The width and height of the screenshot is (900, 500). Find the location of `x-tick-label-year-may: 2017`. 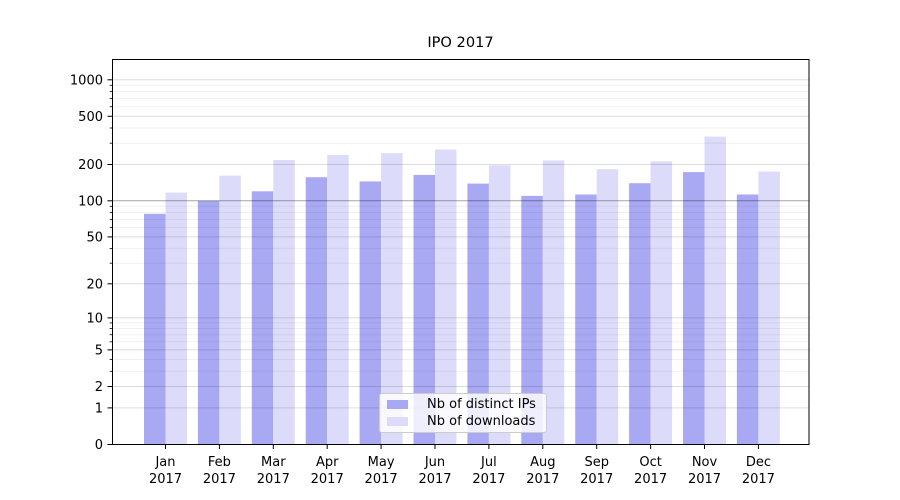

x-tick-label-year-may: 2017 is located at coordinates (381, 479).